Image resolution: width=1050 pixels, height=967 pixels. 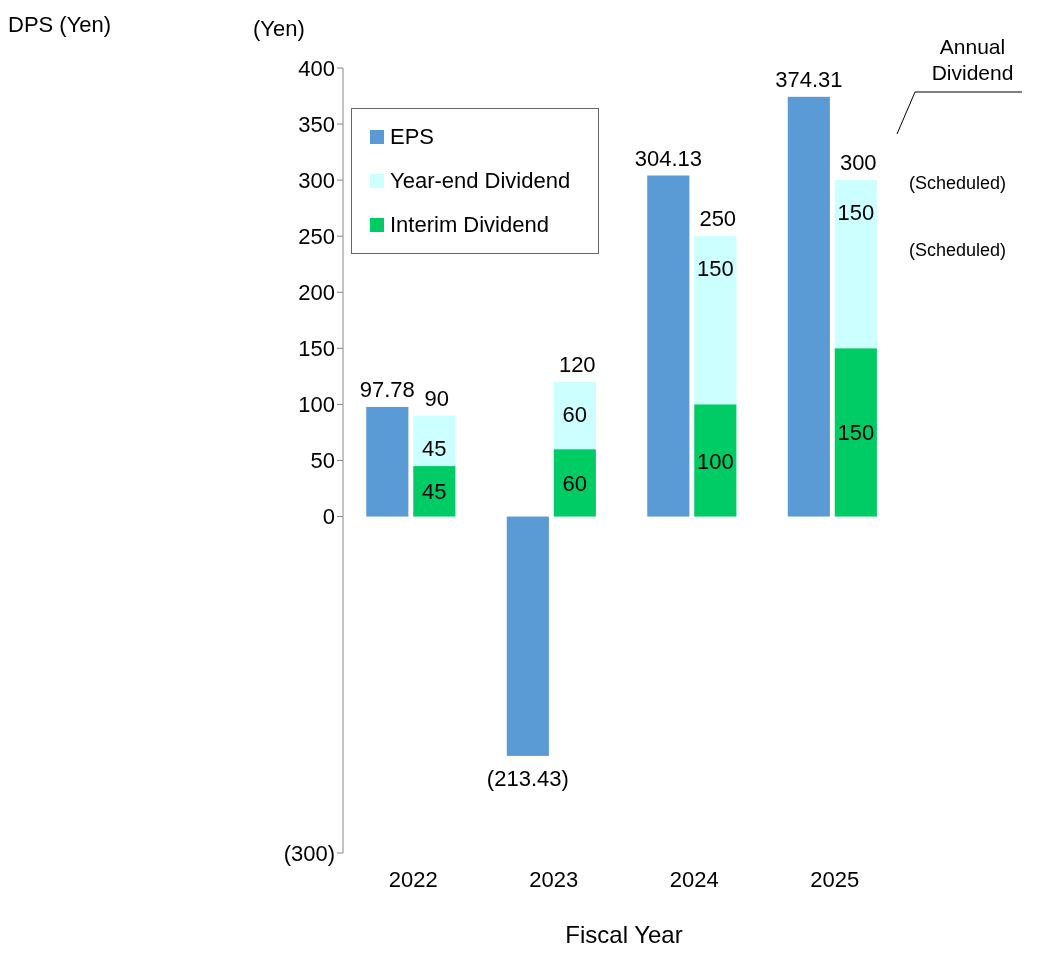 I want to click on y-tick-label: 0, so click(x=328, y=517).